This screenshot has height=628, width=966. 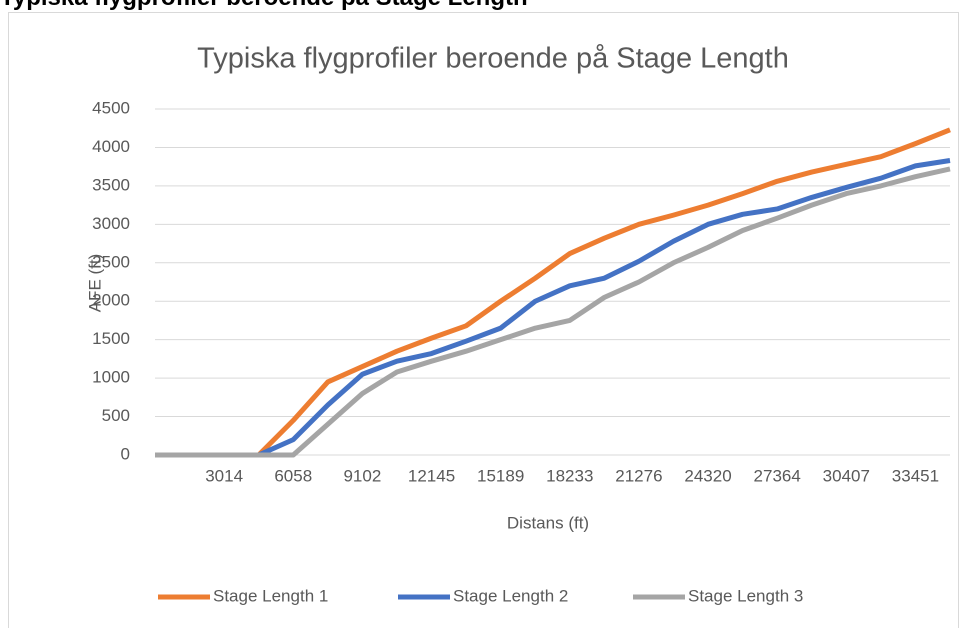 What do you see at coordinates (500, 475) in the screenshot?
I see `x-tick-label: 15189` at bounding box center [500, 475].